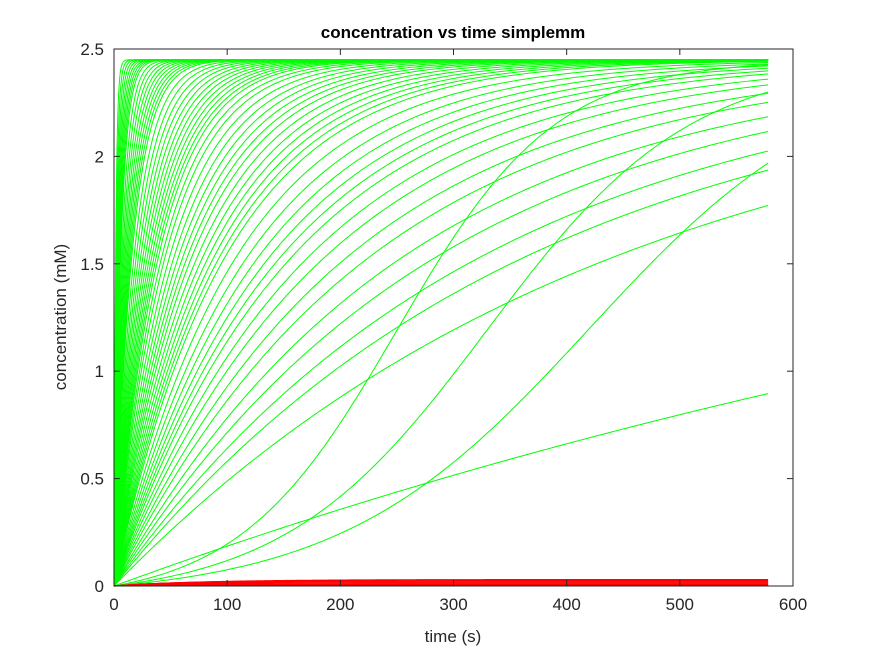 The height and width of the screenshot is (661, 875). I want to click on y-tick-label: 0, so click(99, 586).